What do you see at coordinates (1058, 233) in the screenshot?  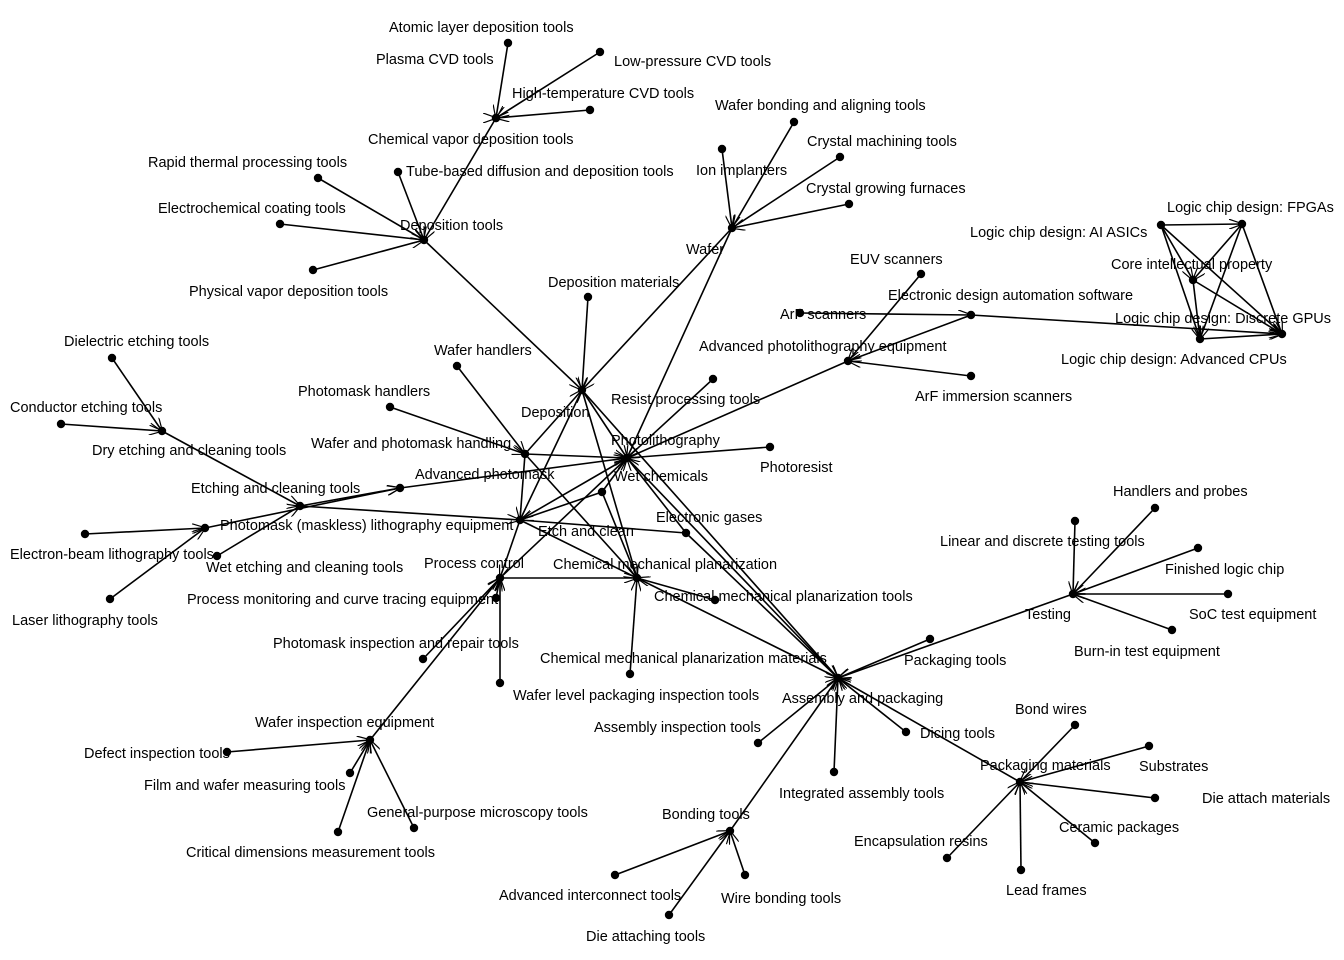 I see `node-label-asic: Logic chip design: AI ASICs` at bounding box center [1058, 233].